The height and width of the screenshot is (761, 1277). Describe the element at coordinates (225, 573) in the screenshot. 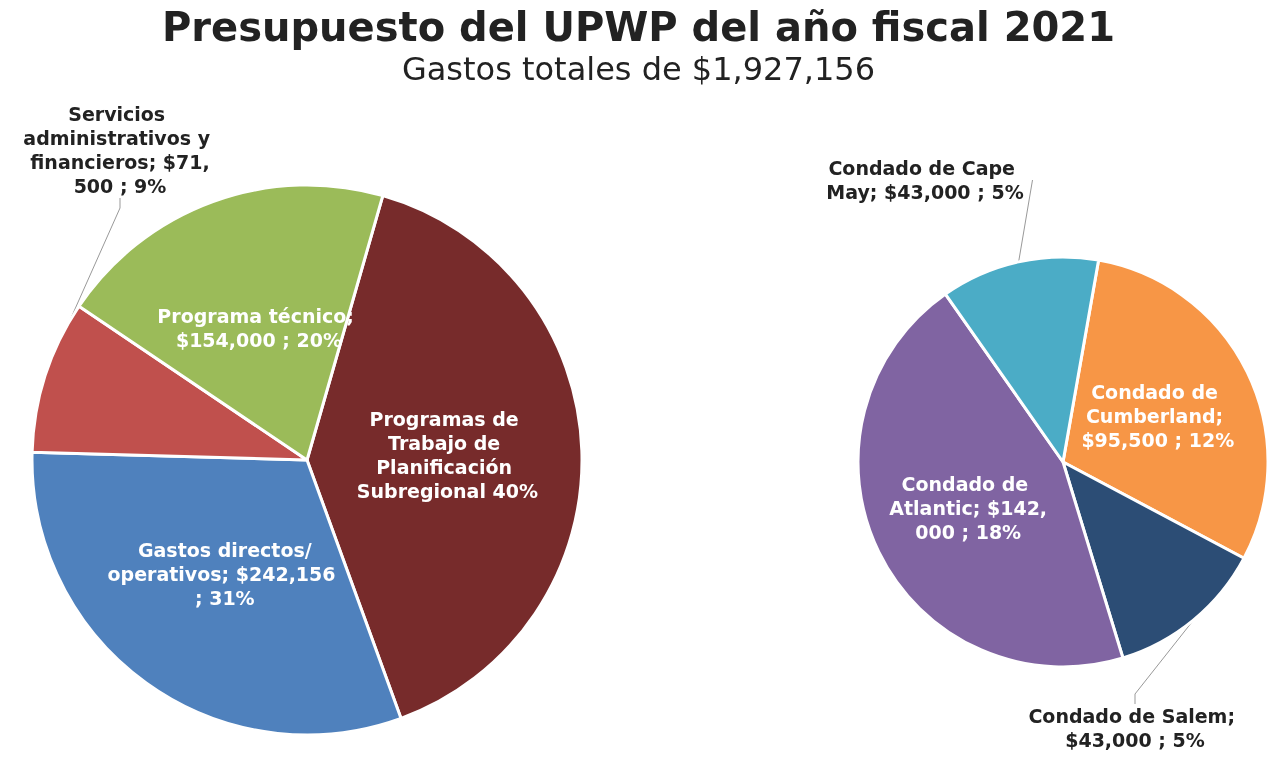

I see `slice-label: Gastos directos/operativos; $242,156 ; 31%` at that location.